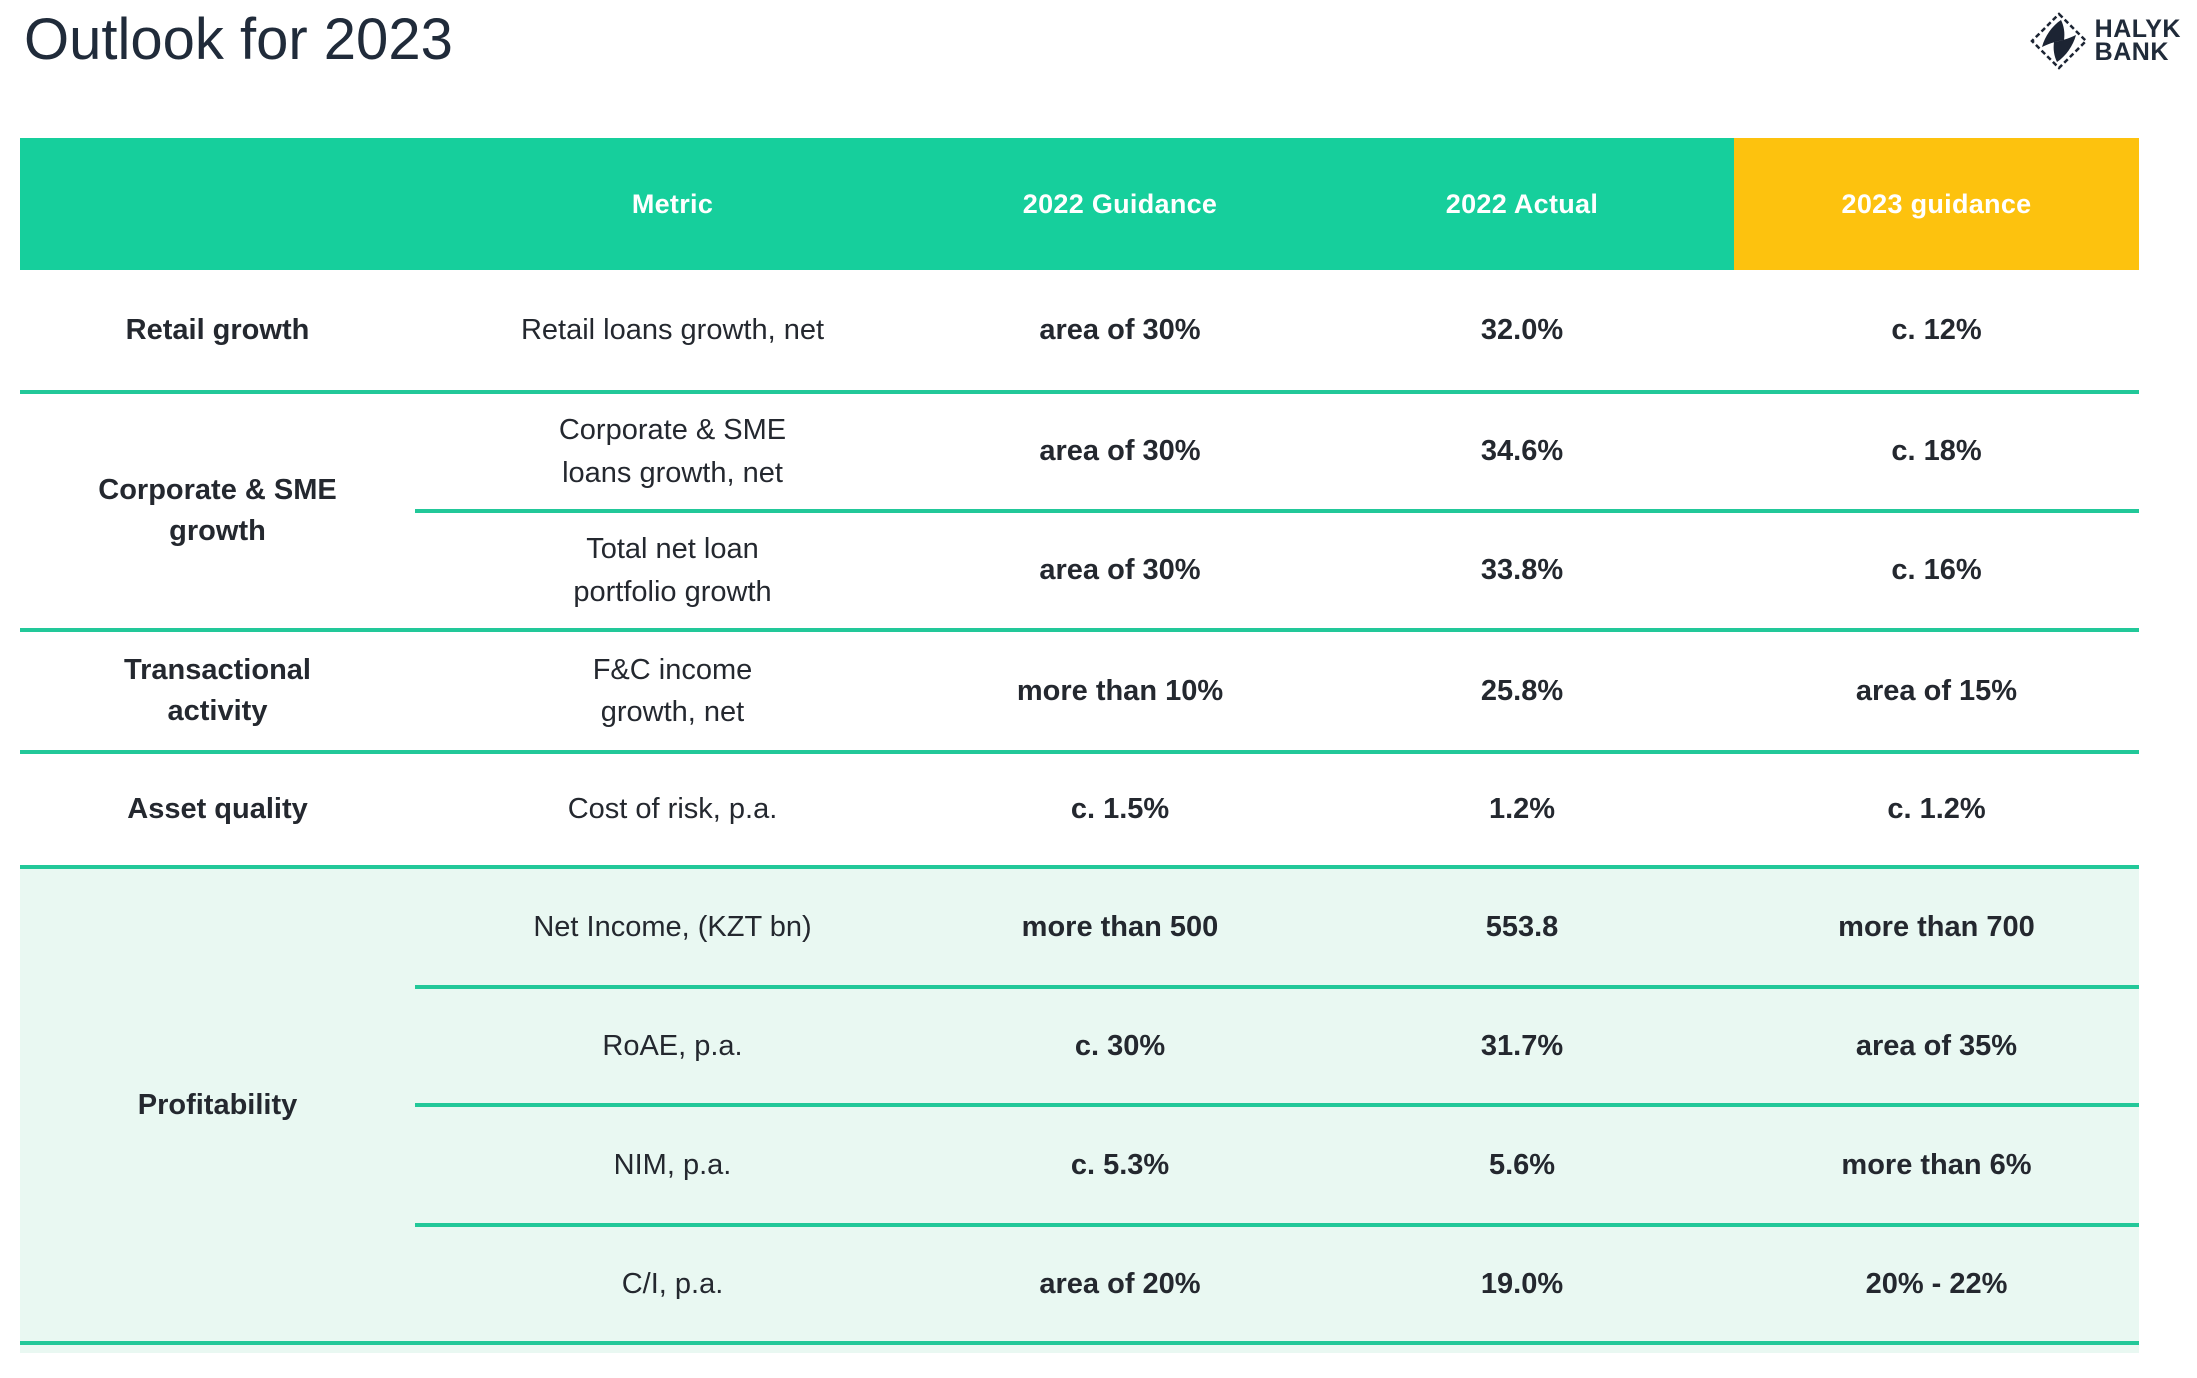 This screenshot has width=2197, height=1378. I want to click on header-metric: Metric, so click(672, 204).